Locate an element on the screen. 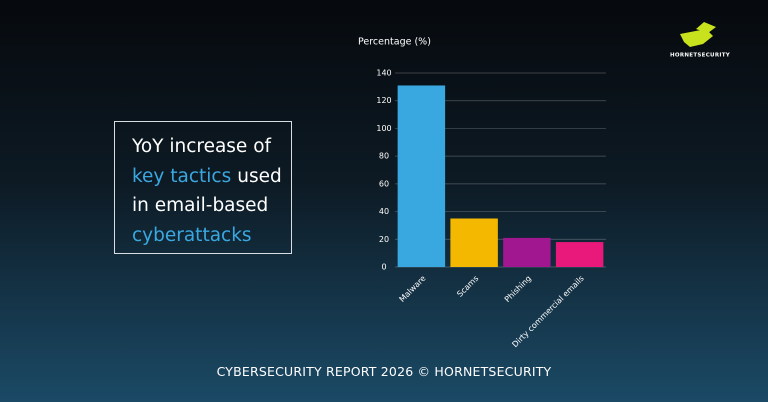  headline-text: in email-based is located at coordinates (200, 205).